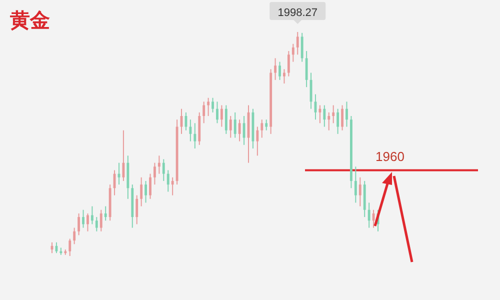  What do you see at coordinates (29, 21) in the screenshot?
I see `chart-title: 黄金` at bounding box center [29, 21].